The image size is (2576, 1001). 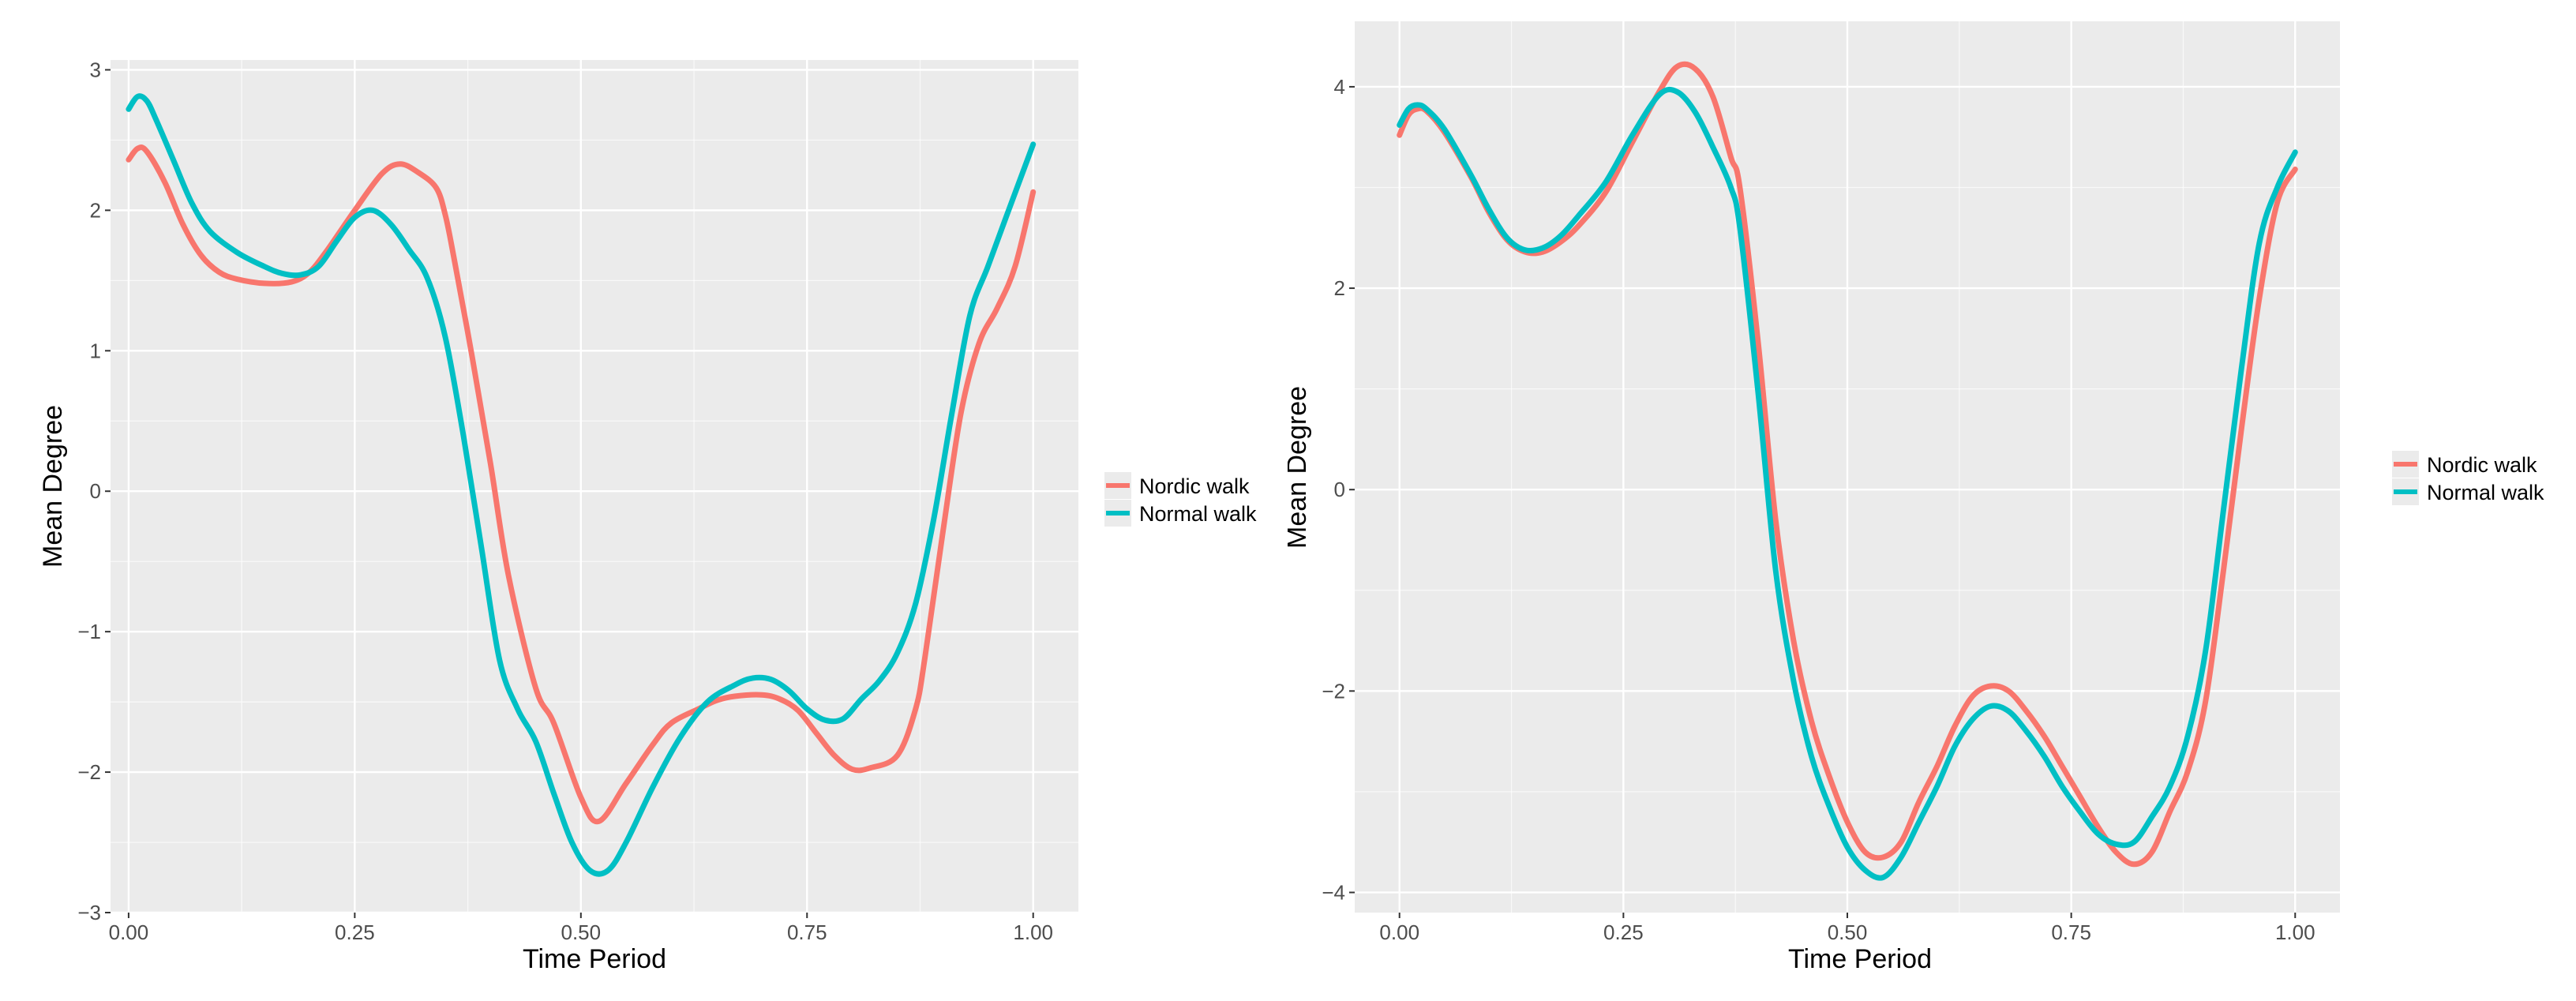 What do you see at coordinates (89, 912) in the screenshot?
I see `y-tick-label: −3` at bounding box center [89, 912].